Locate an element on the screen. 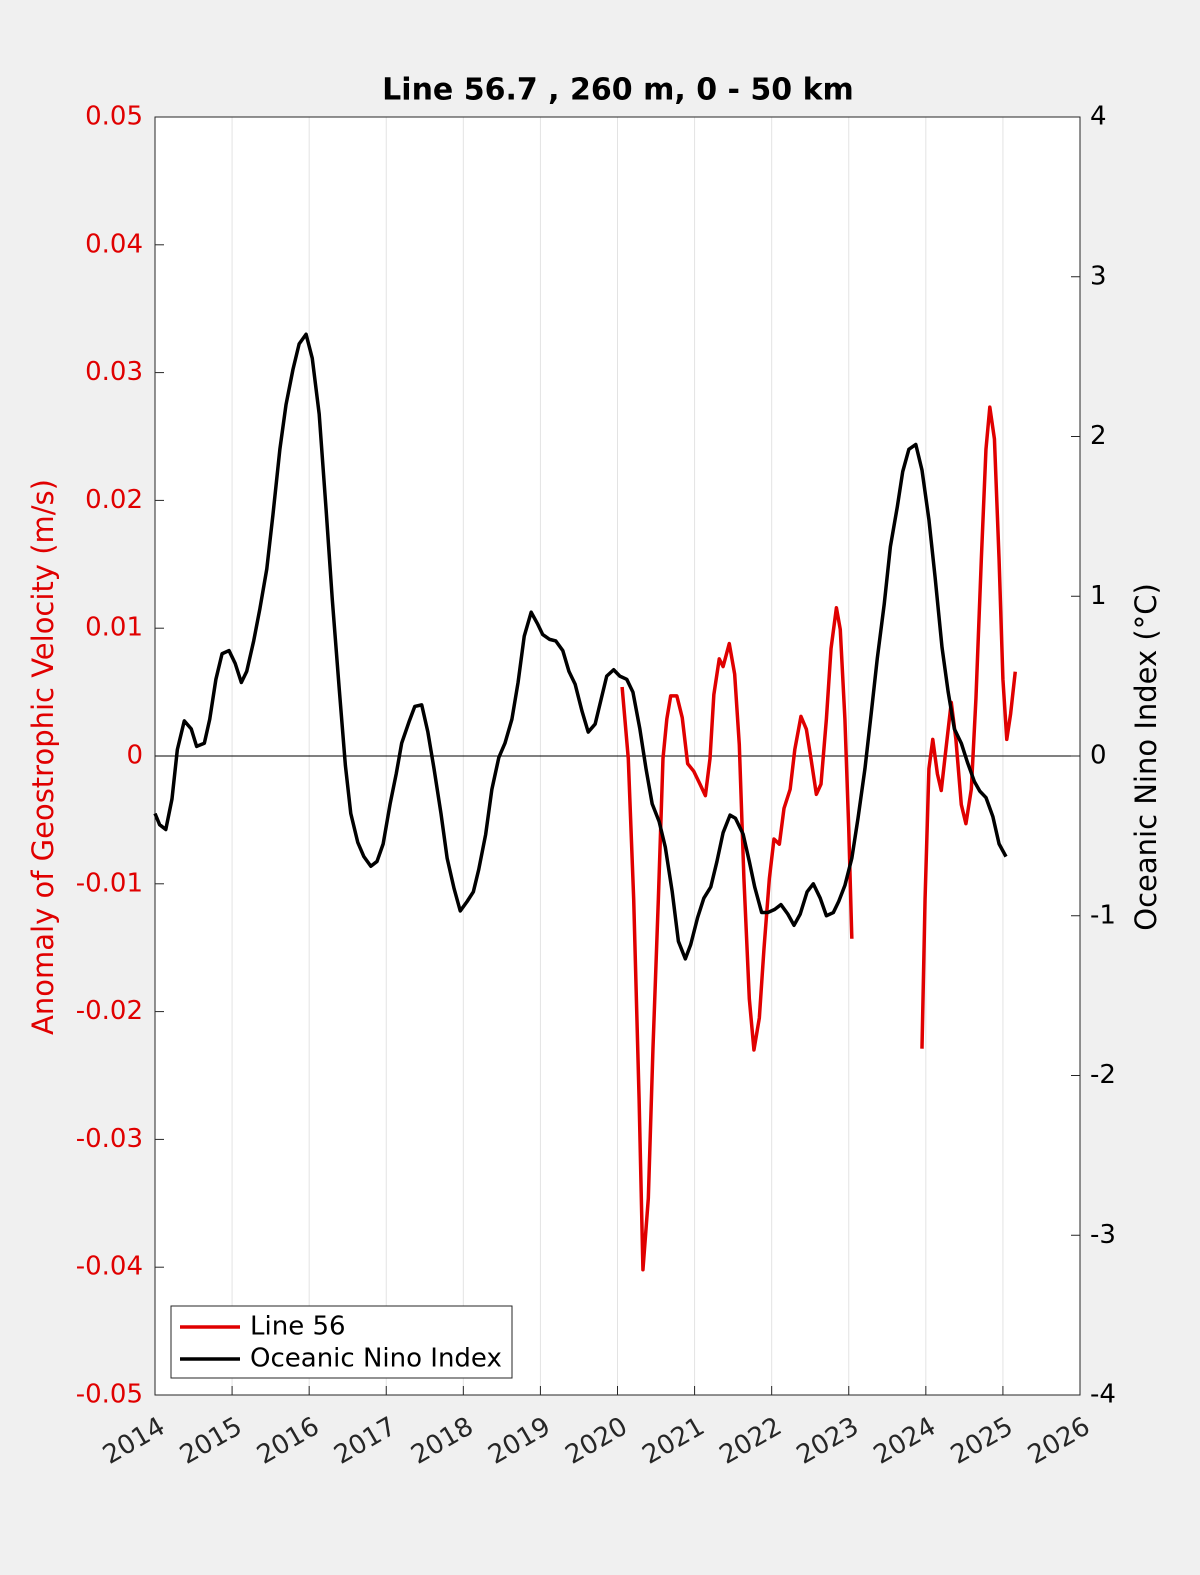 Image resolution: width=1200 pixels, height=1575 pixels. y-tick-label: -0.05 is located at coordinates (109, 1395).